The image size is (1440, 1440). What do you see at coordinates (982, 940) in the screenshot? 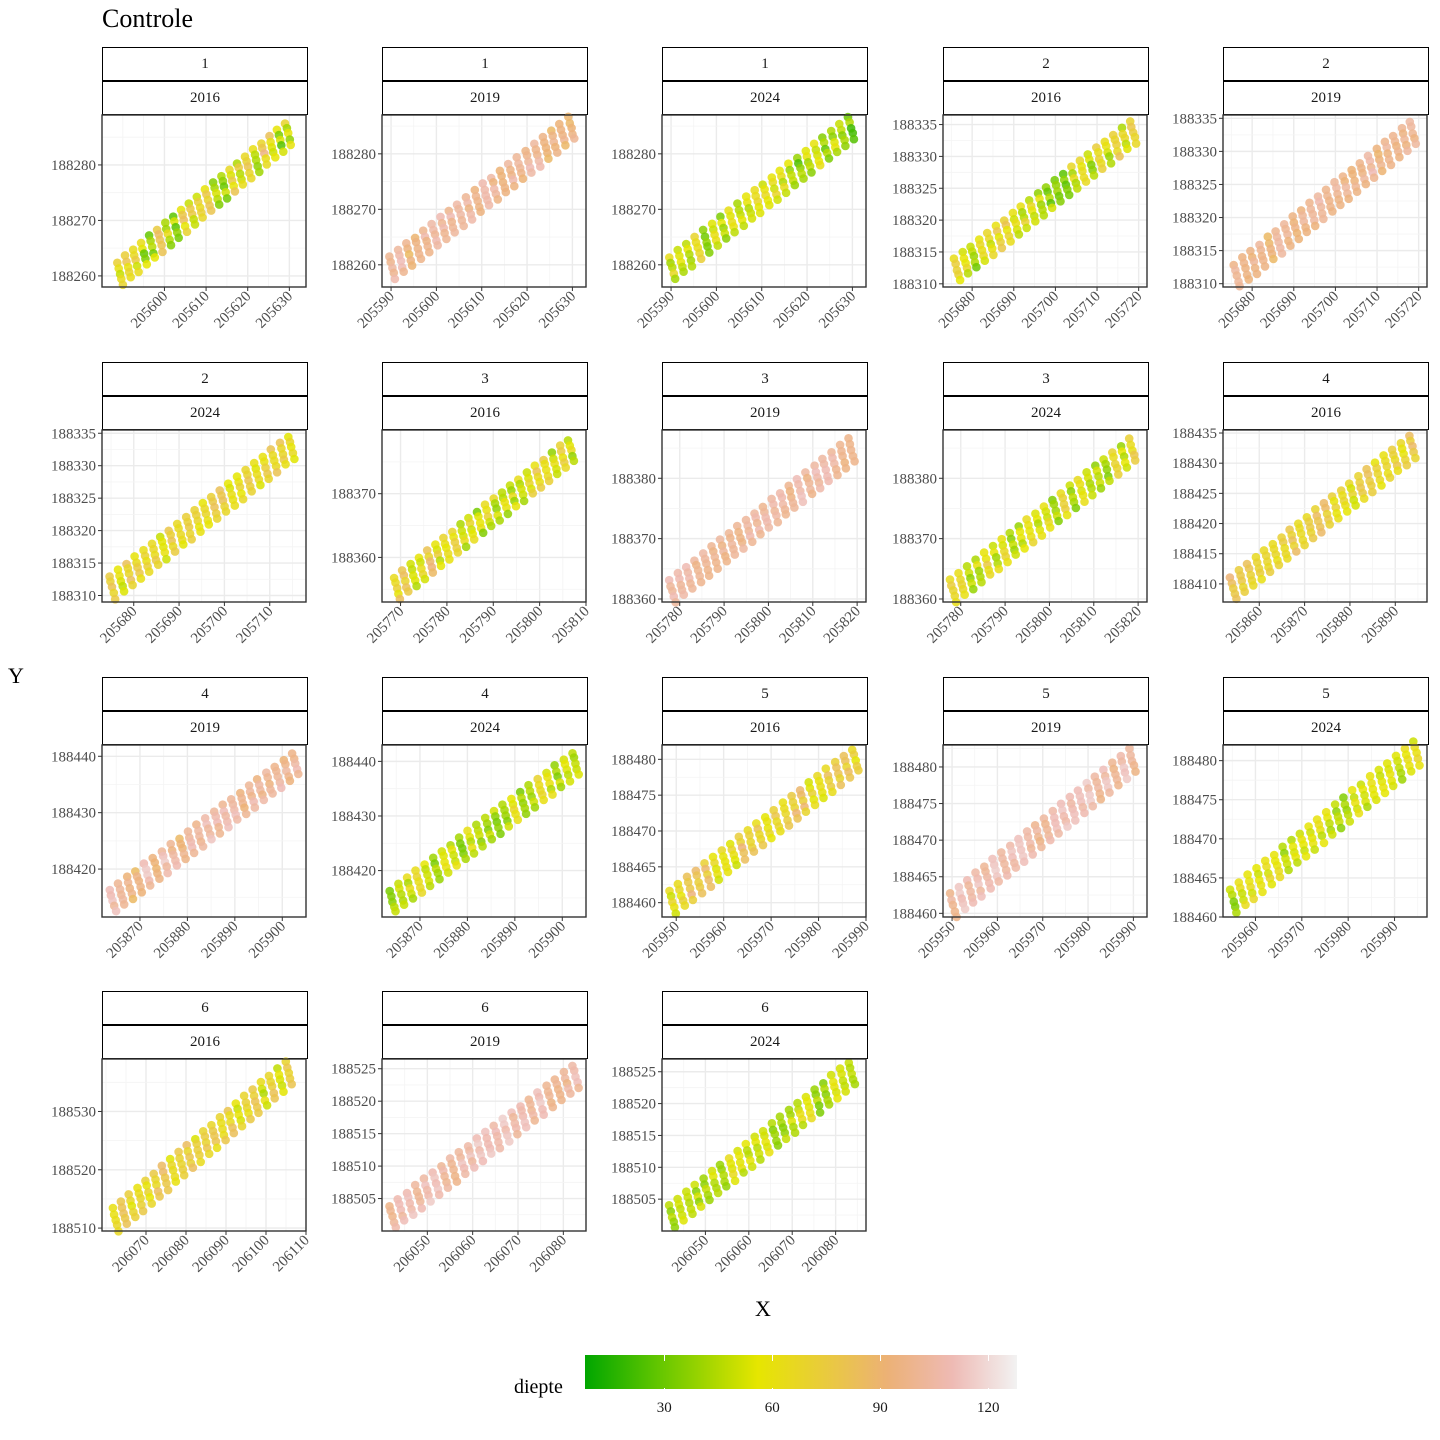
I see `x-tick-label: 205960` at bounding box center [982, 940].